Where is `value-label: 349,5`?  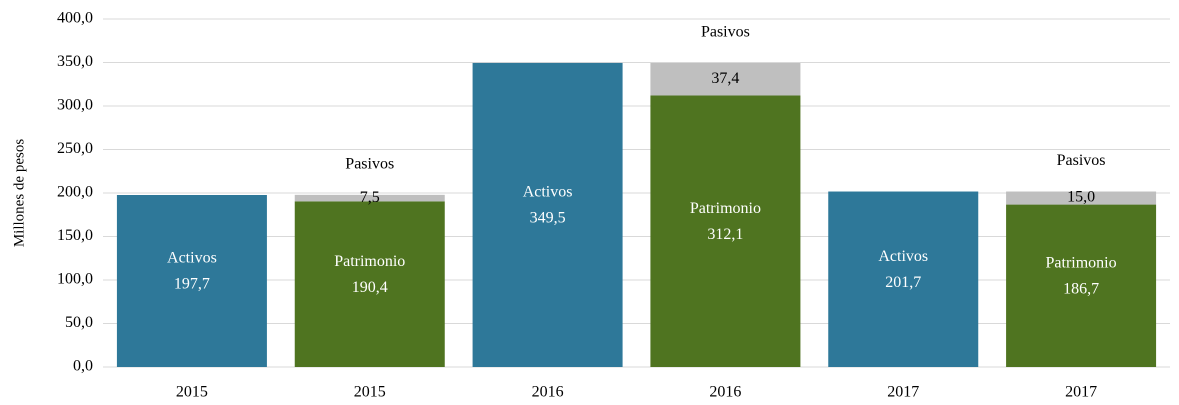 value-label: 349,5 is located at coordinates (548, 218).